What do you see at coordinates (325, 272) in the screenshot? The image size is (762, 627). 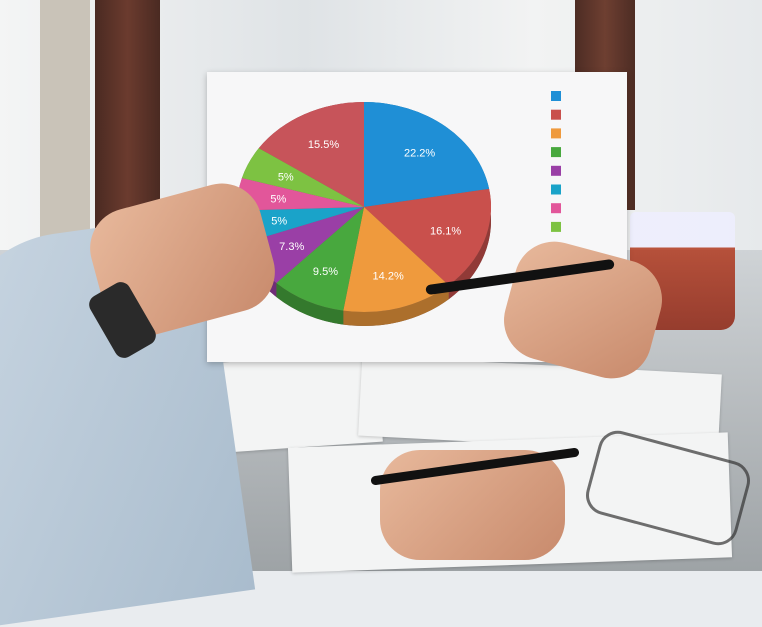 I see `pie-slice-label: 9.5%` at bounding box center [325, 272].